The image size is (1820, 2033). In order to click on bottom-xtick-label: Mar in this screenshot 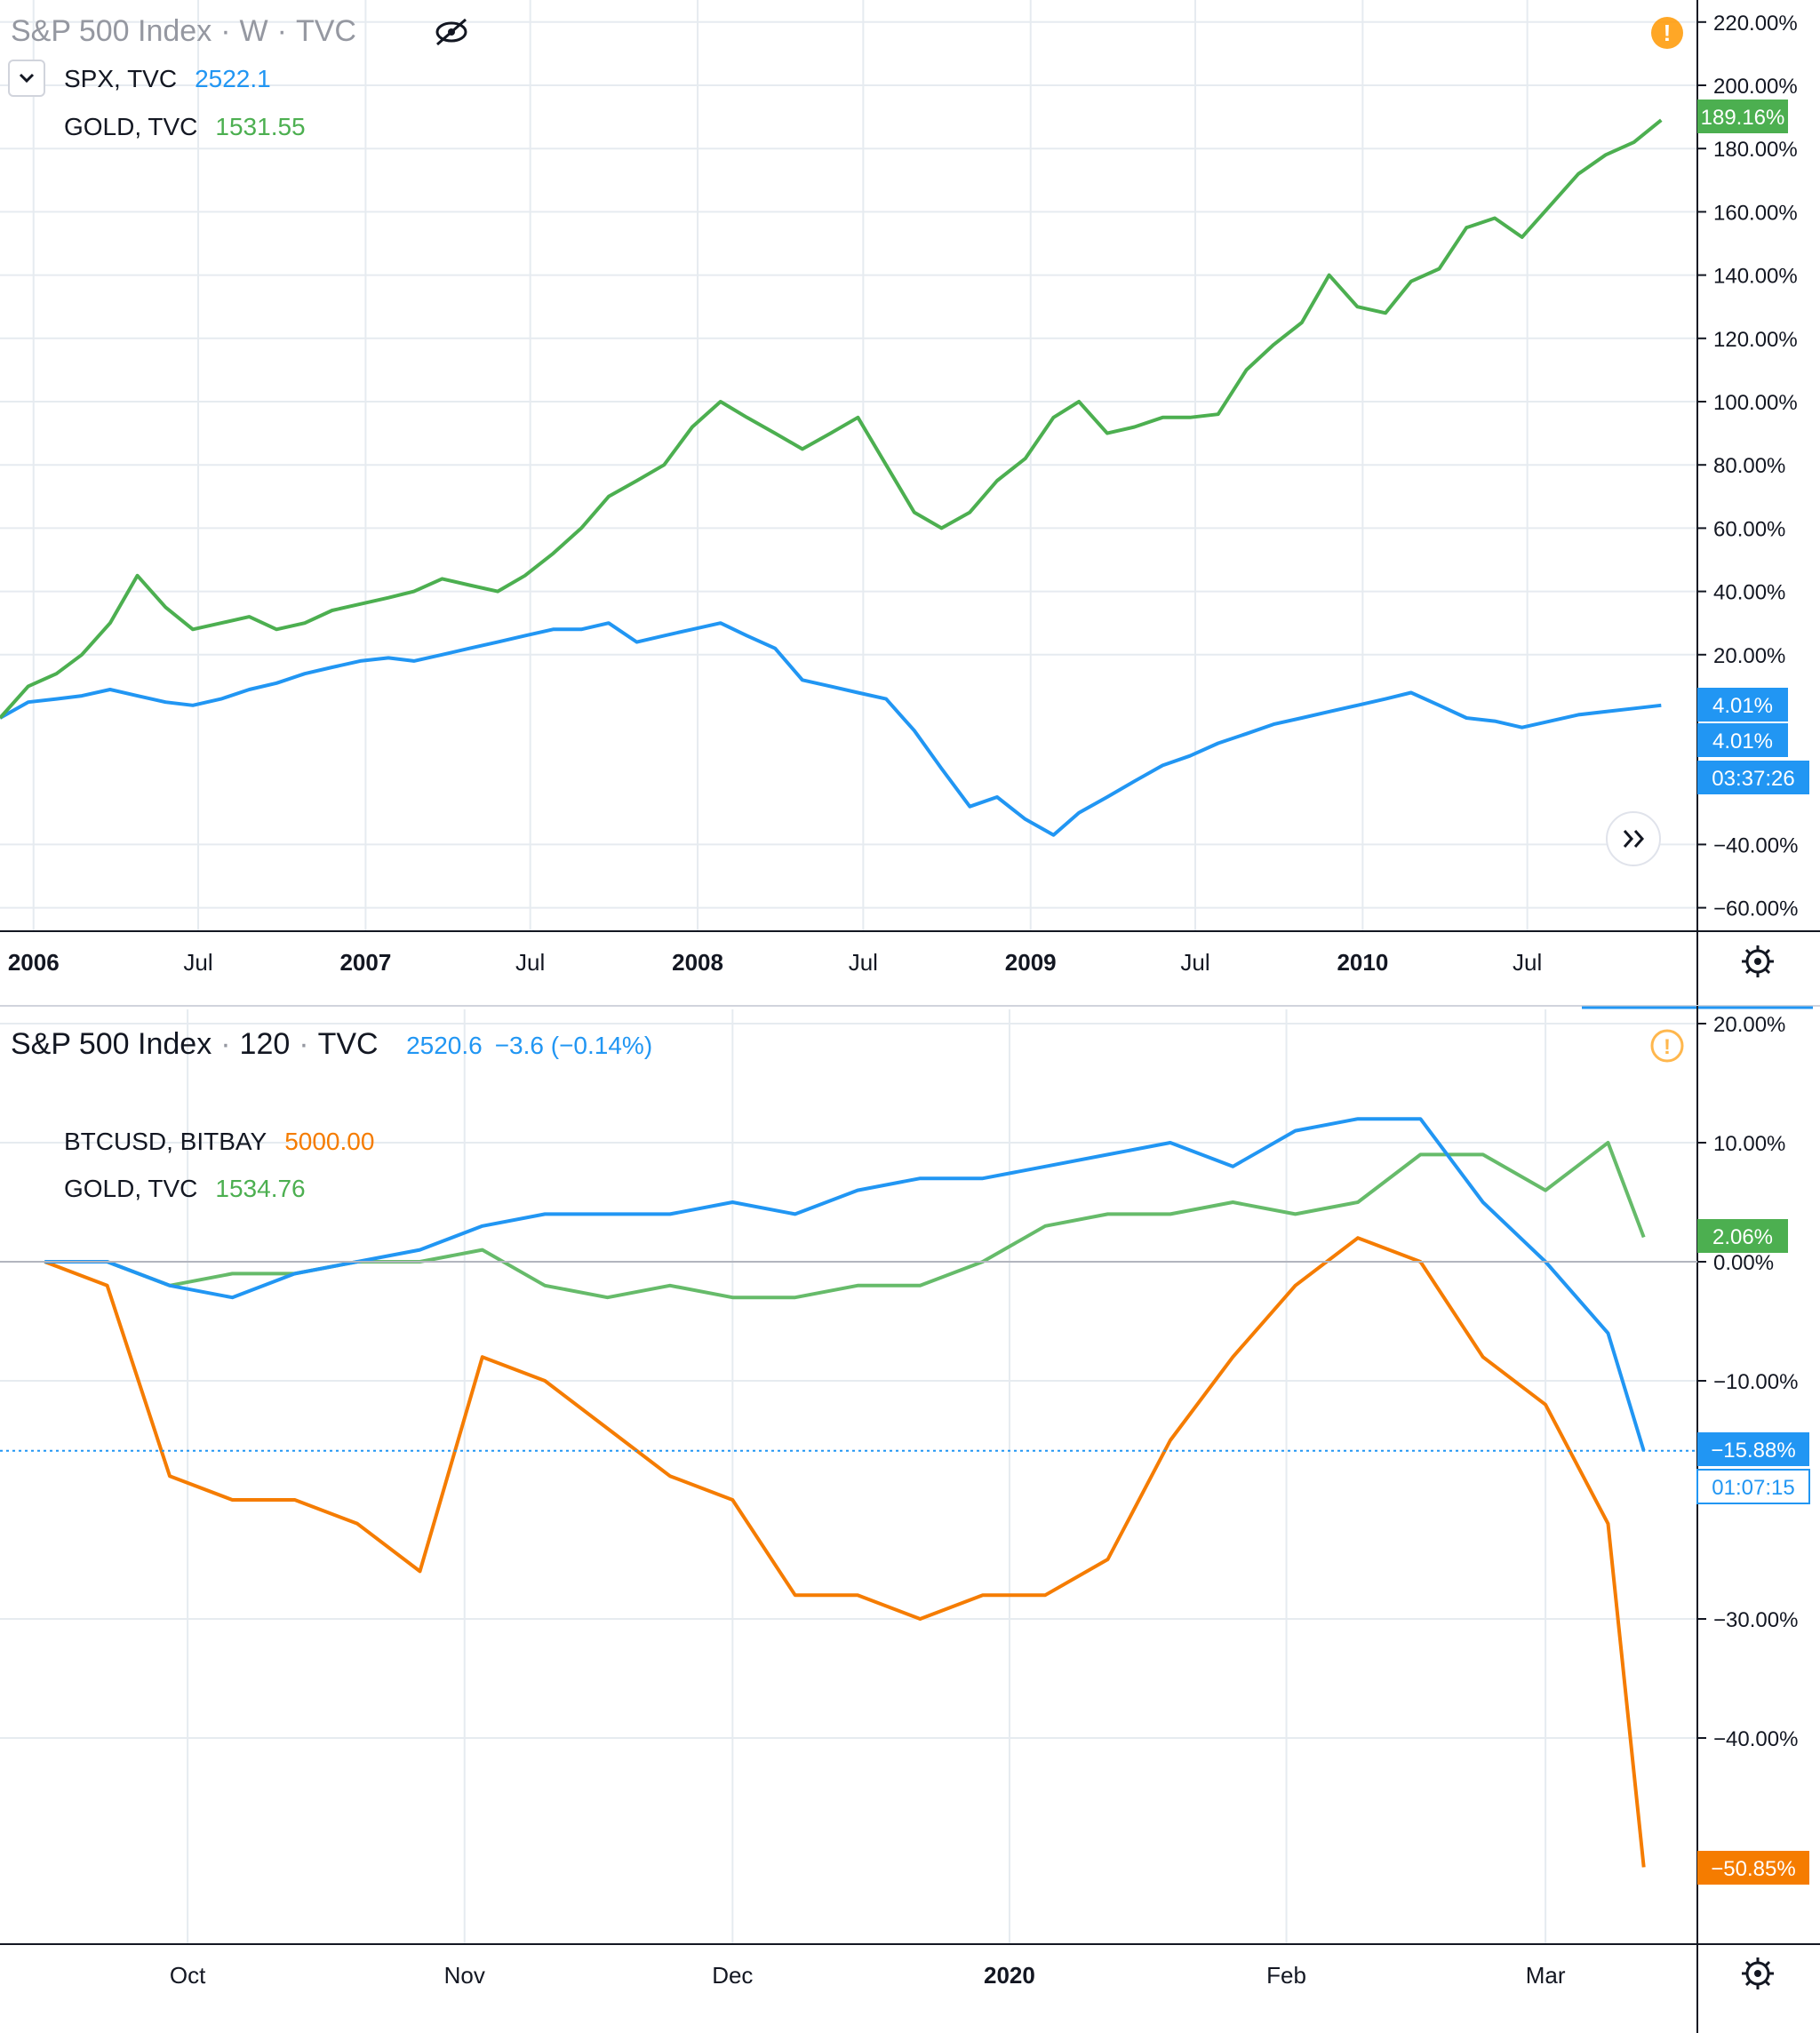, I will do `click(1546, 1975)`.